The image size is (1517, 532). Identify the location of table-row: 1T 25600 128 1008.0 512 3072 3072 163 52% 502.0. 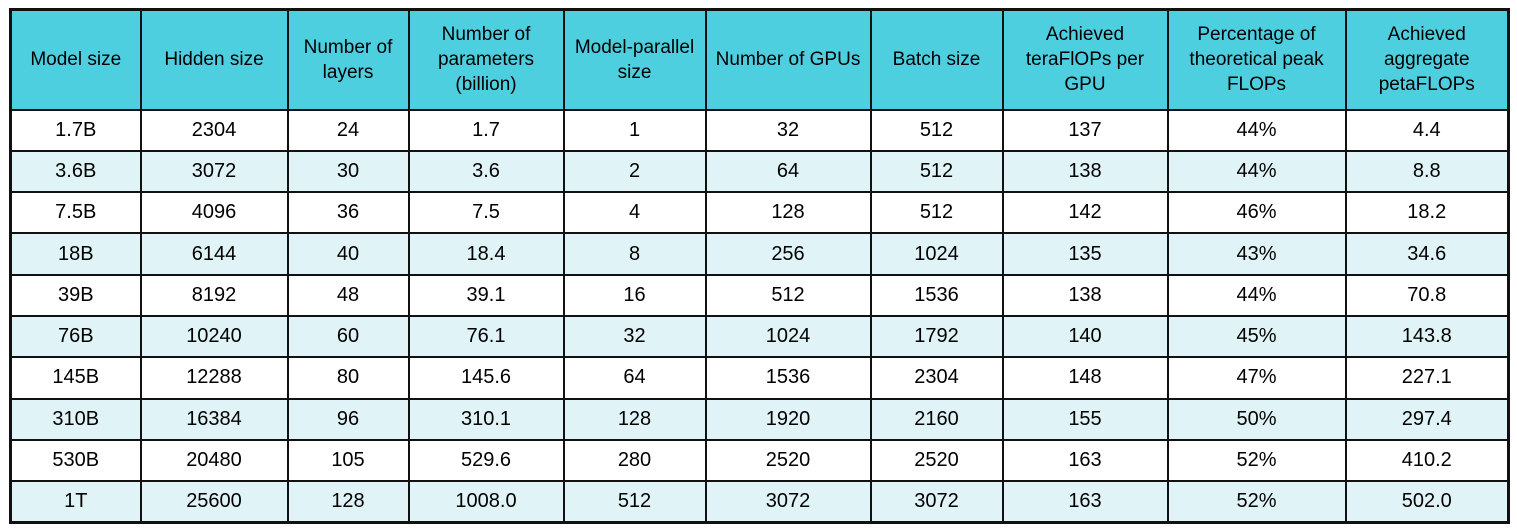
(759, 502).